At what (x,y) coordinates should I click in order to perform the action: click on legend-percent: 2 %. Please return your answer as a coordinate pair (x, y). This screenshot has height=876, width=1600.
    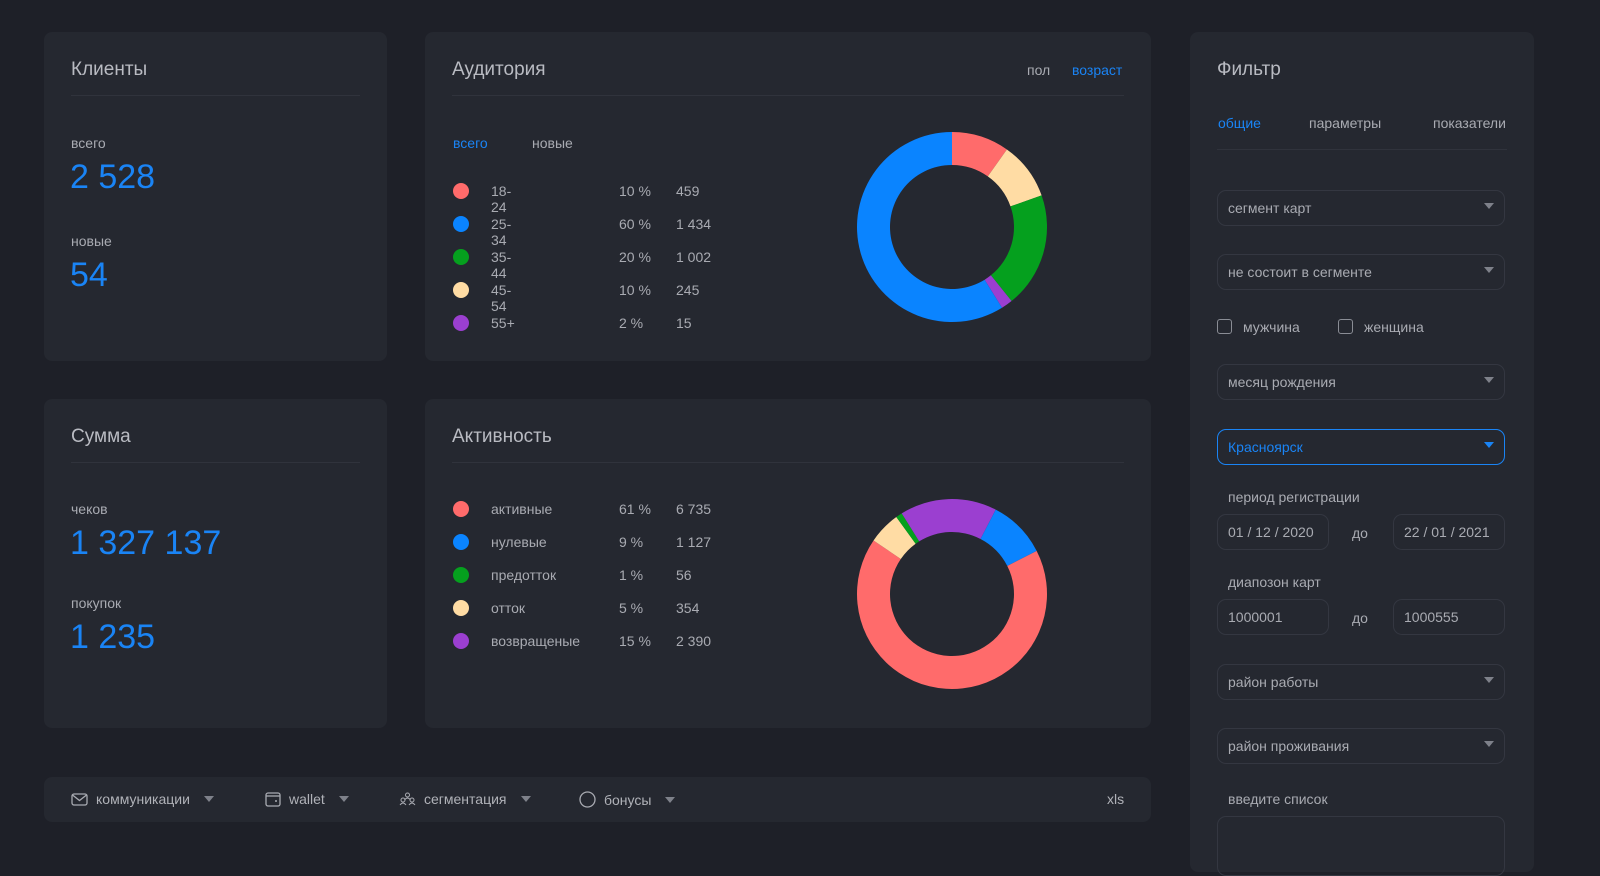
    Looking at the image, I should click on (631, 323).